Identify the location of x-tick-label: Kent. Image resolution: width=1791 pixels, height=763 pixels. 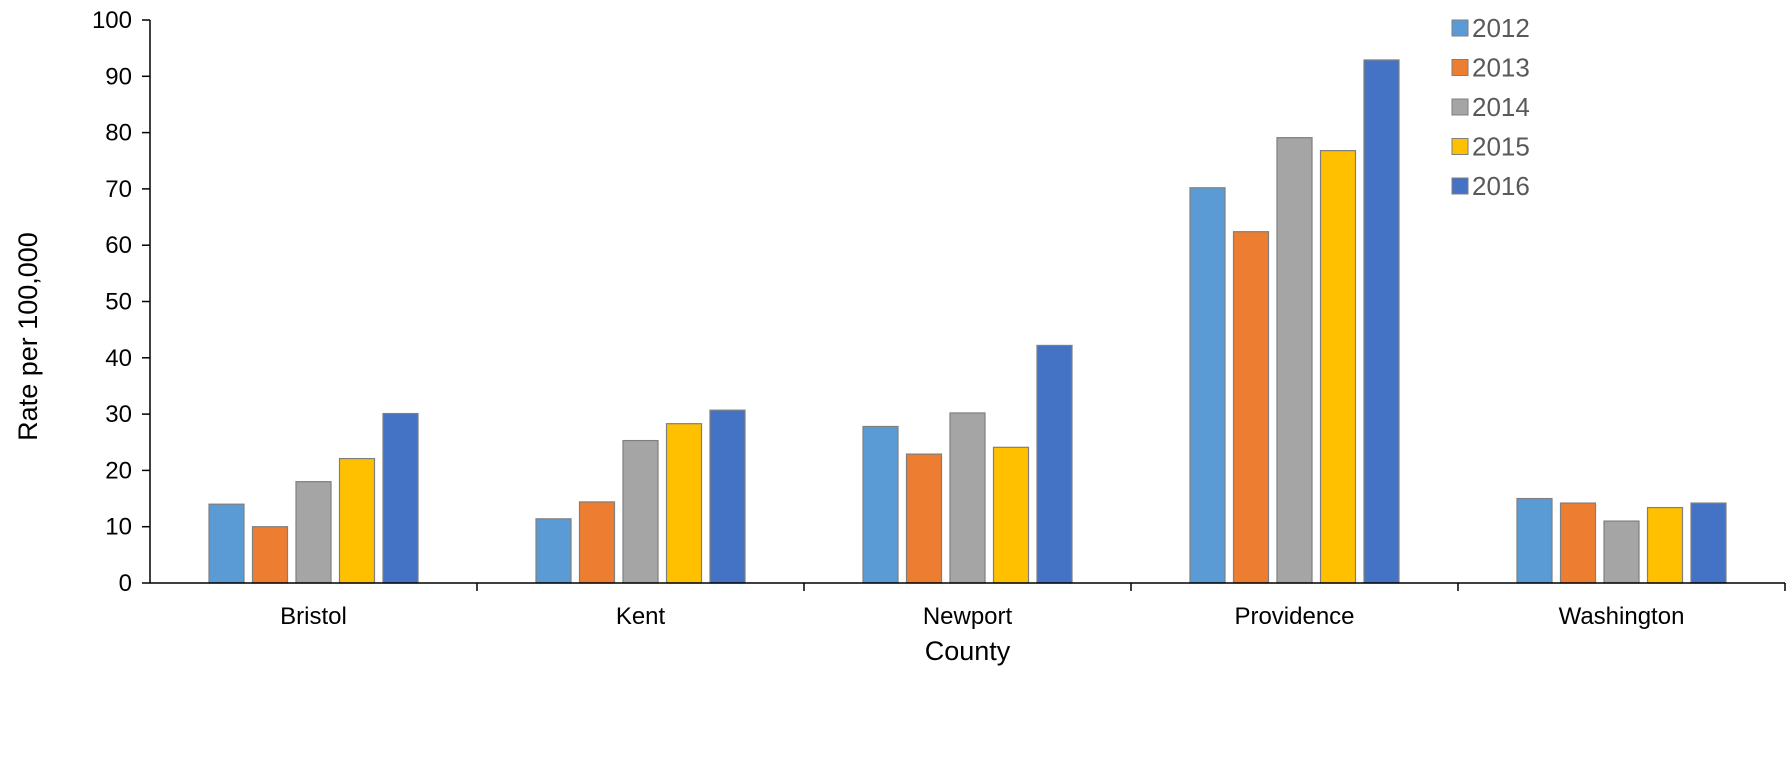
(641, 616).